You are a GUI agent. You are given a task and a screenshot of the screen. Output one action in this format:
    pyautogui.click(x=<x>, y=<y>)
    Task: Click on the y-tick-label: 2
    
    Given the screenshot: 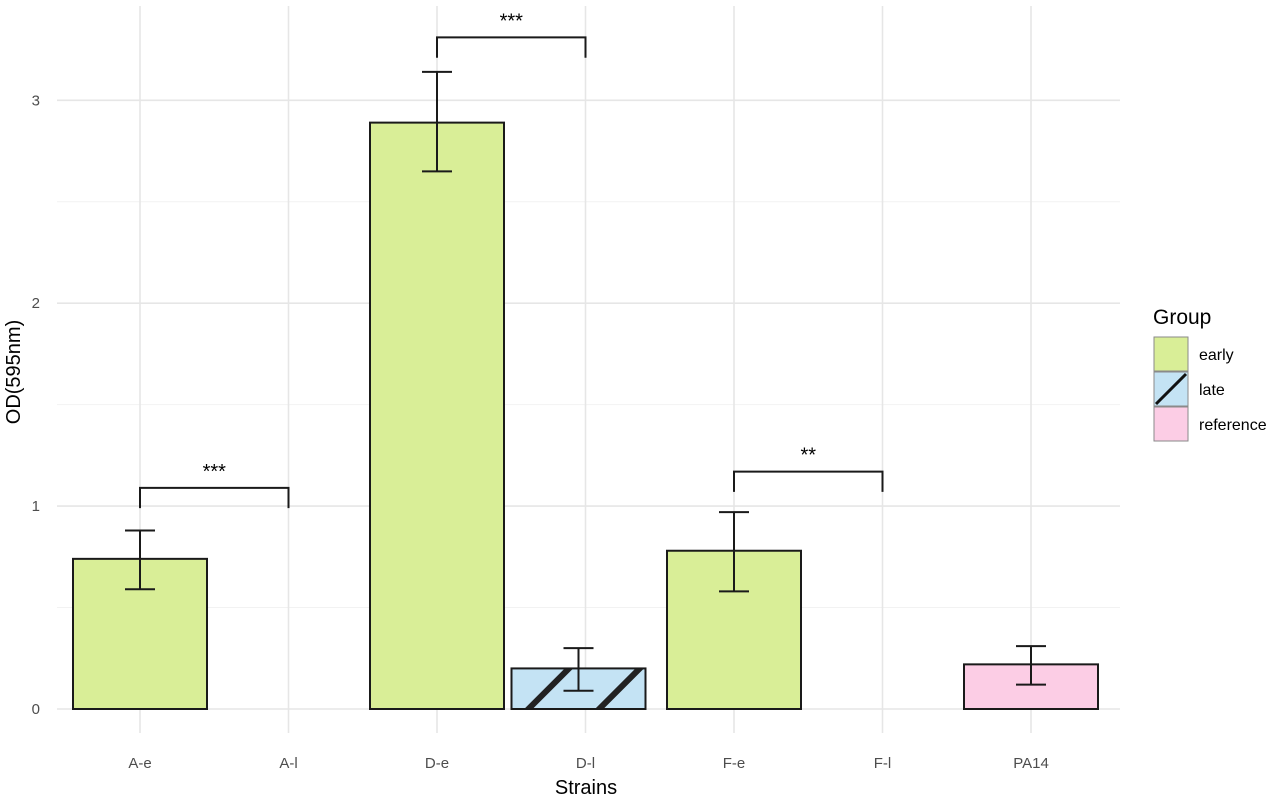 What is the action you would take?
    pyautogui.click(x=36, y=303)
    